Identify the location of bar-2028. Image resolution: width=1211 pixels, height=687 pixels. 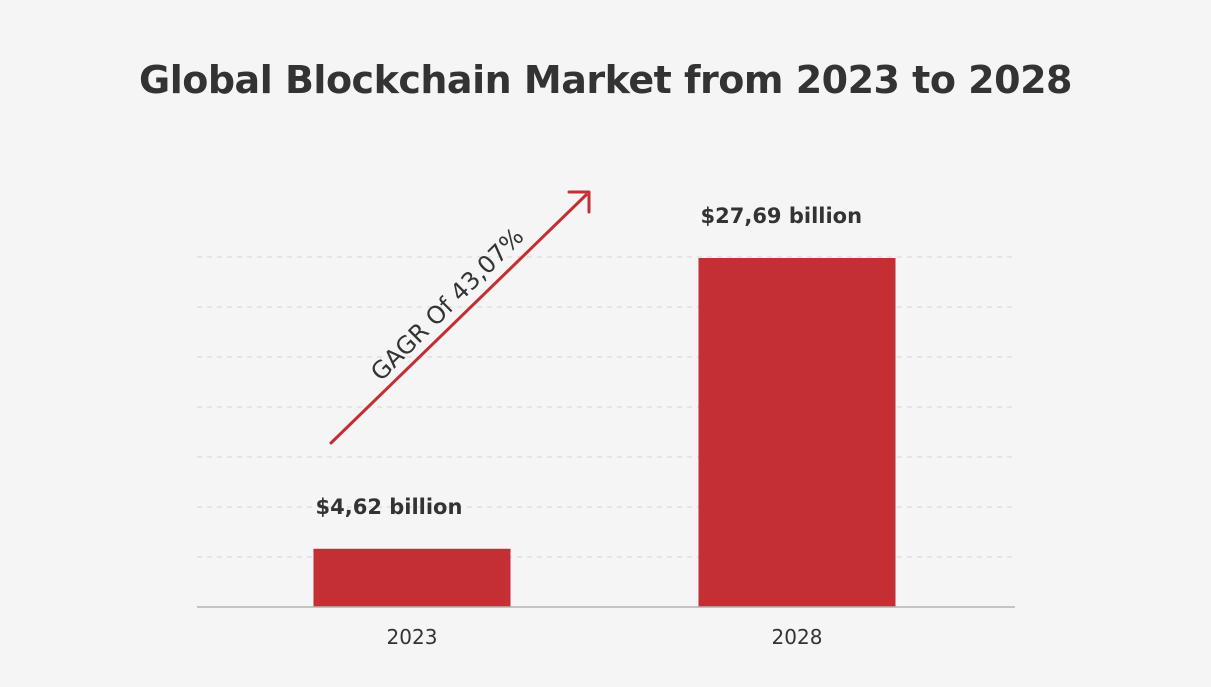
(797, 432).